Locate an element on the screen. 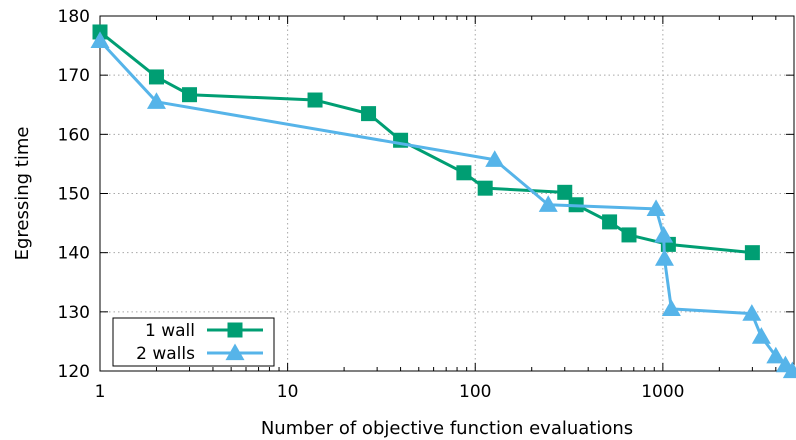 This screenshot has width=796, height=440. y-tick-label: 120 is located at coordinates (74, 372).